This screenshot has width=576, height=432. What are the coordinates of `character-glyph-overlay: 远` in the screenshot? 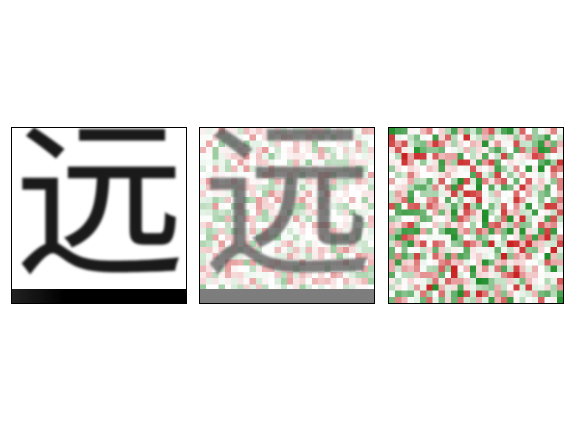 It's located at (287, 214).